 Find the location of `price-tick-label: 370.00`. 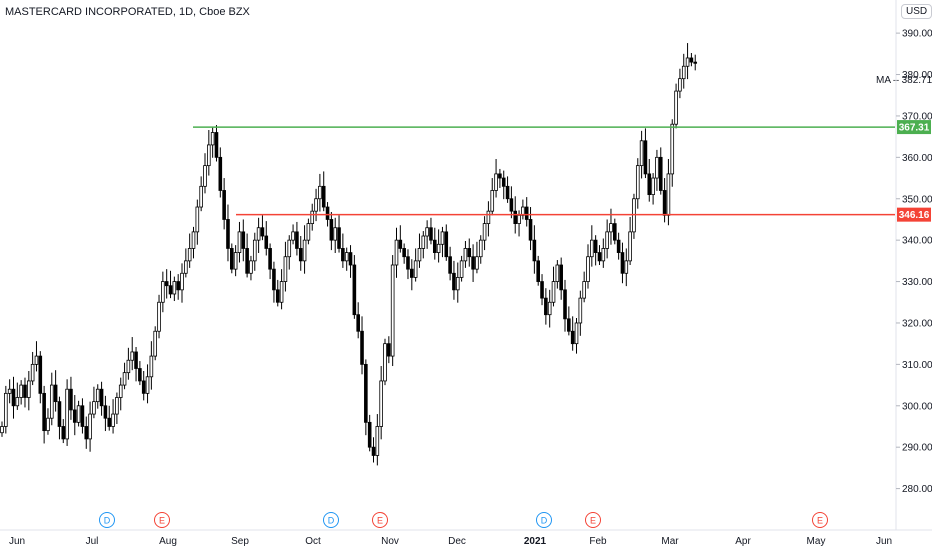

price-tick-label: 370.00 is located at coordinates (917, 116).